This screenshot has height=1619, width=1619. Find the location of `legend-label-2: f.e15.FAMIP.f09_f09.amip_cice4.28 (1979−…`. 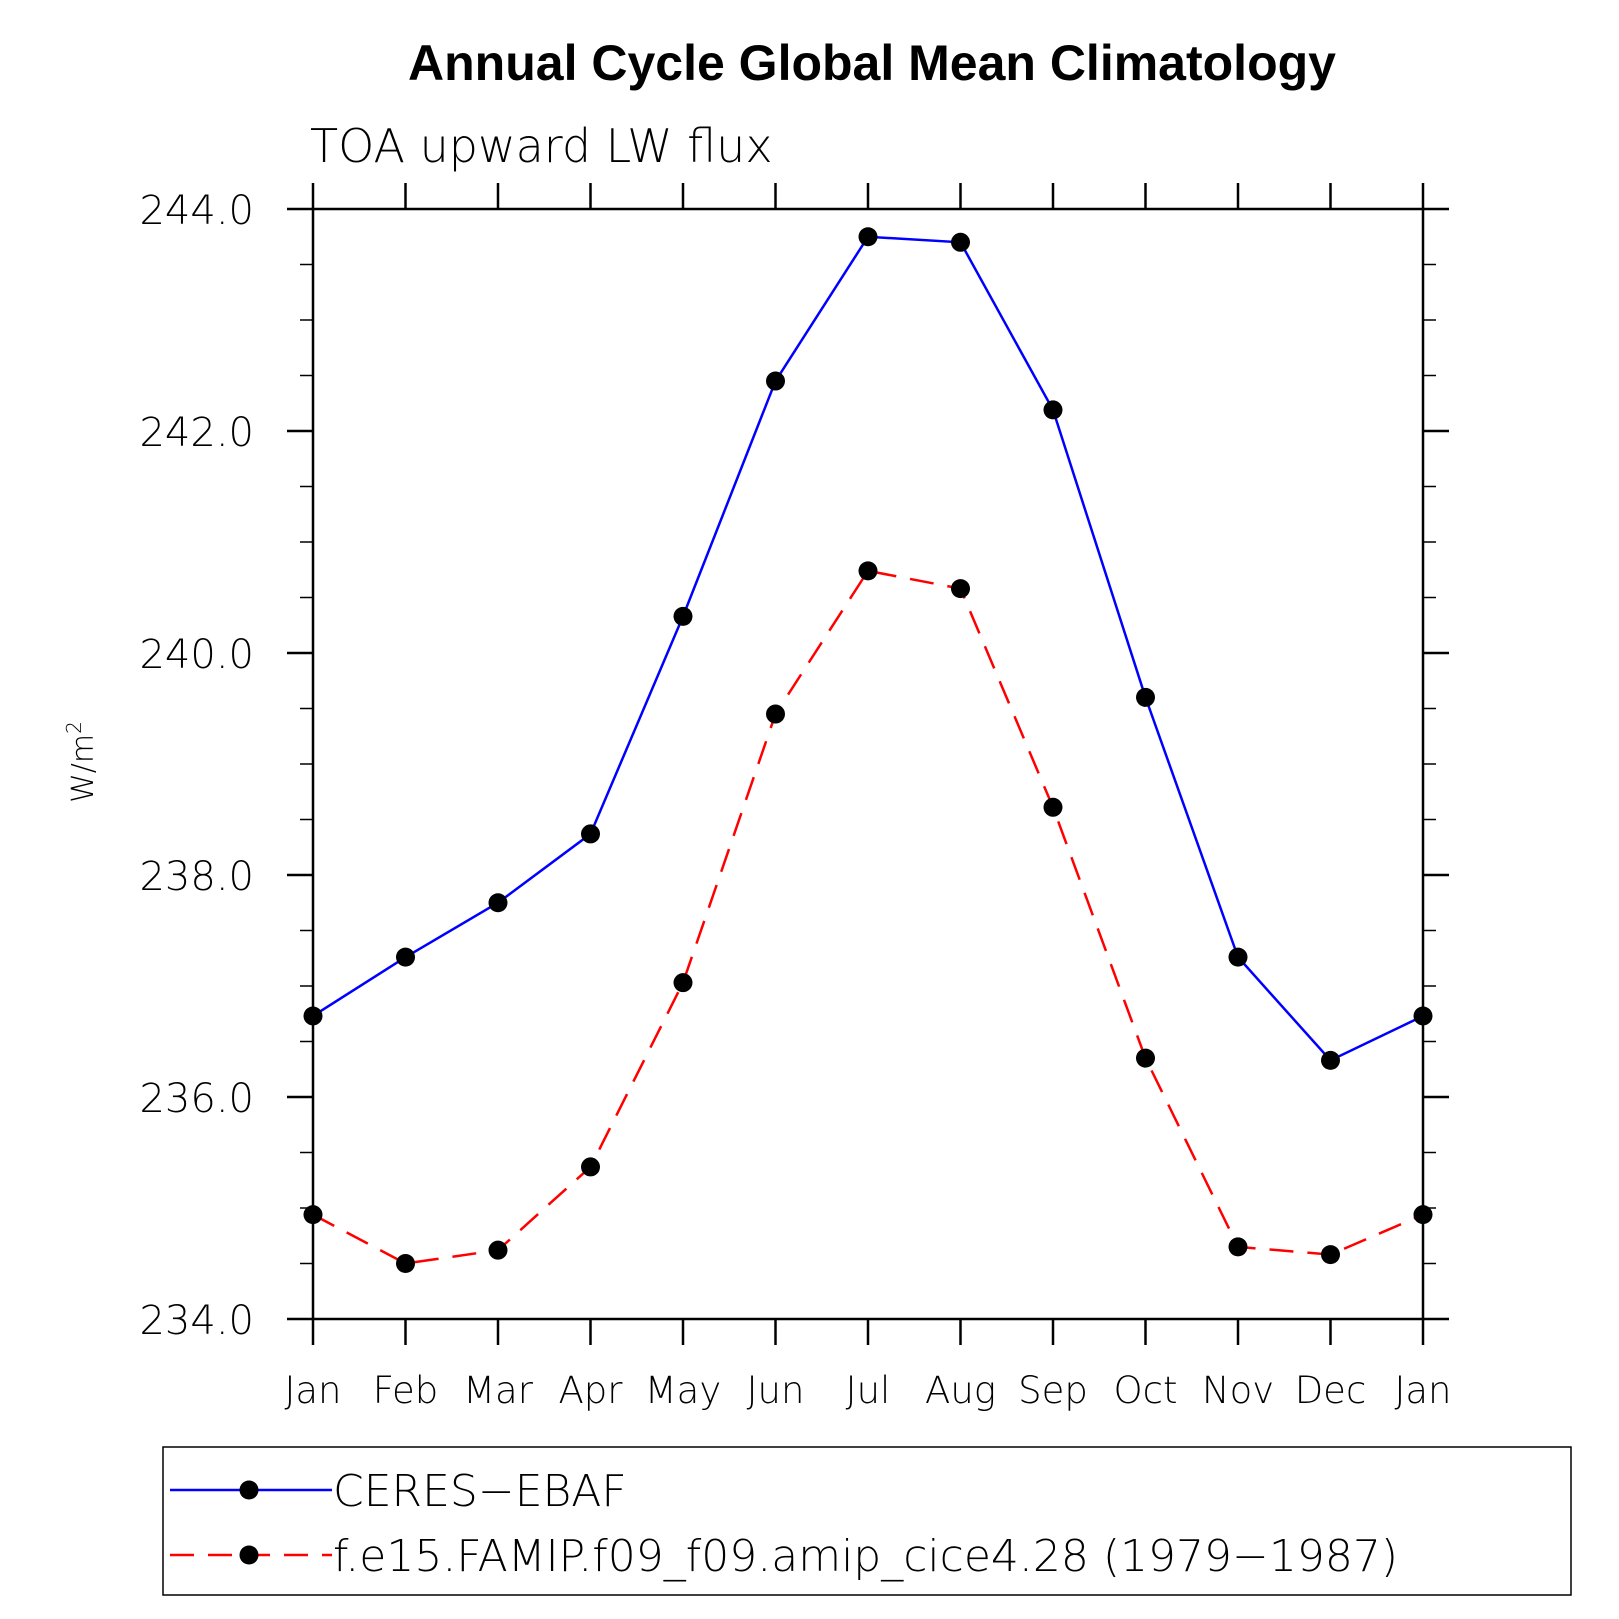

legend-label-2: f.e15.FAMIP.f09_f09.amip_cice4.28 (1979−… is located at coordinates (865, 1556).